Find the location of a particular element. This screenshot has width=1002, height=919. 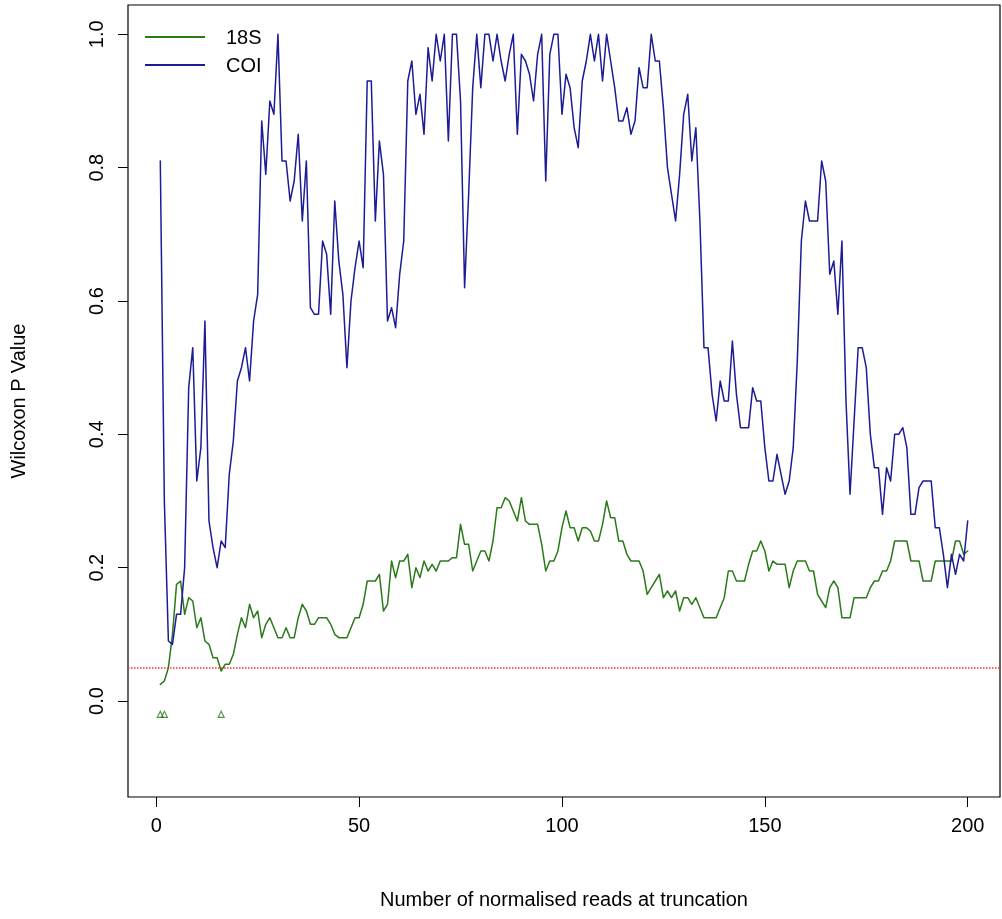

y-tick-label: 0.4 is located at coordinates (96, 434).